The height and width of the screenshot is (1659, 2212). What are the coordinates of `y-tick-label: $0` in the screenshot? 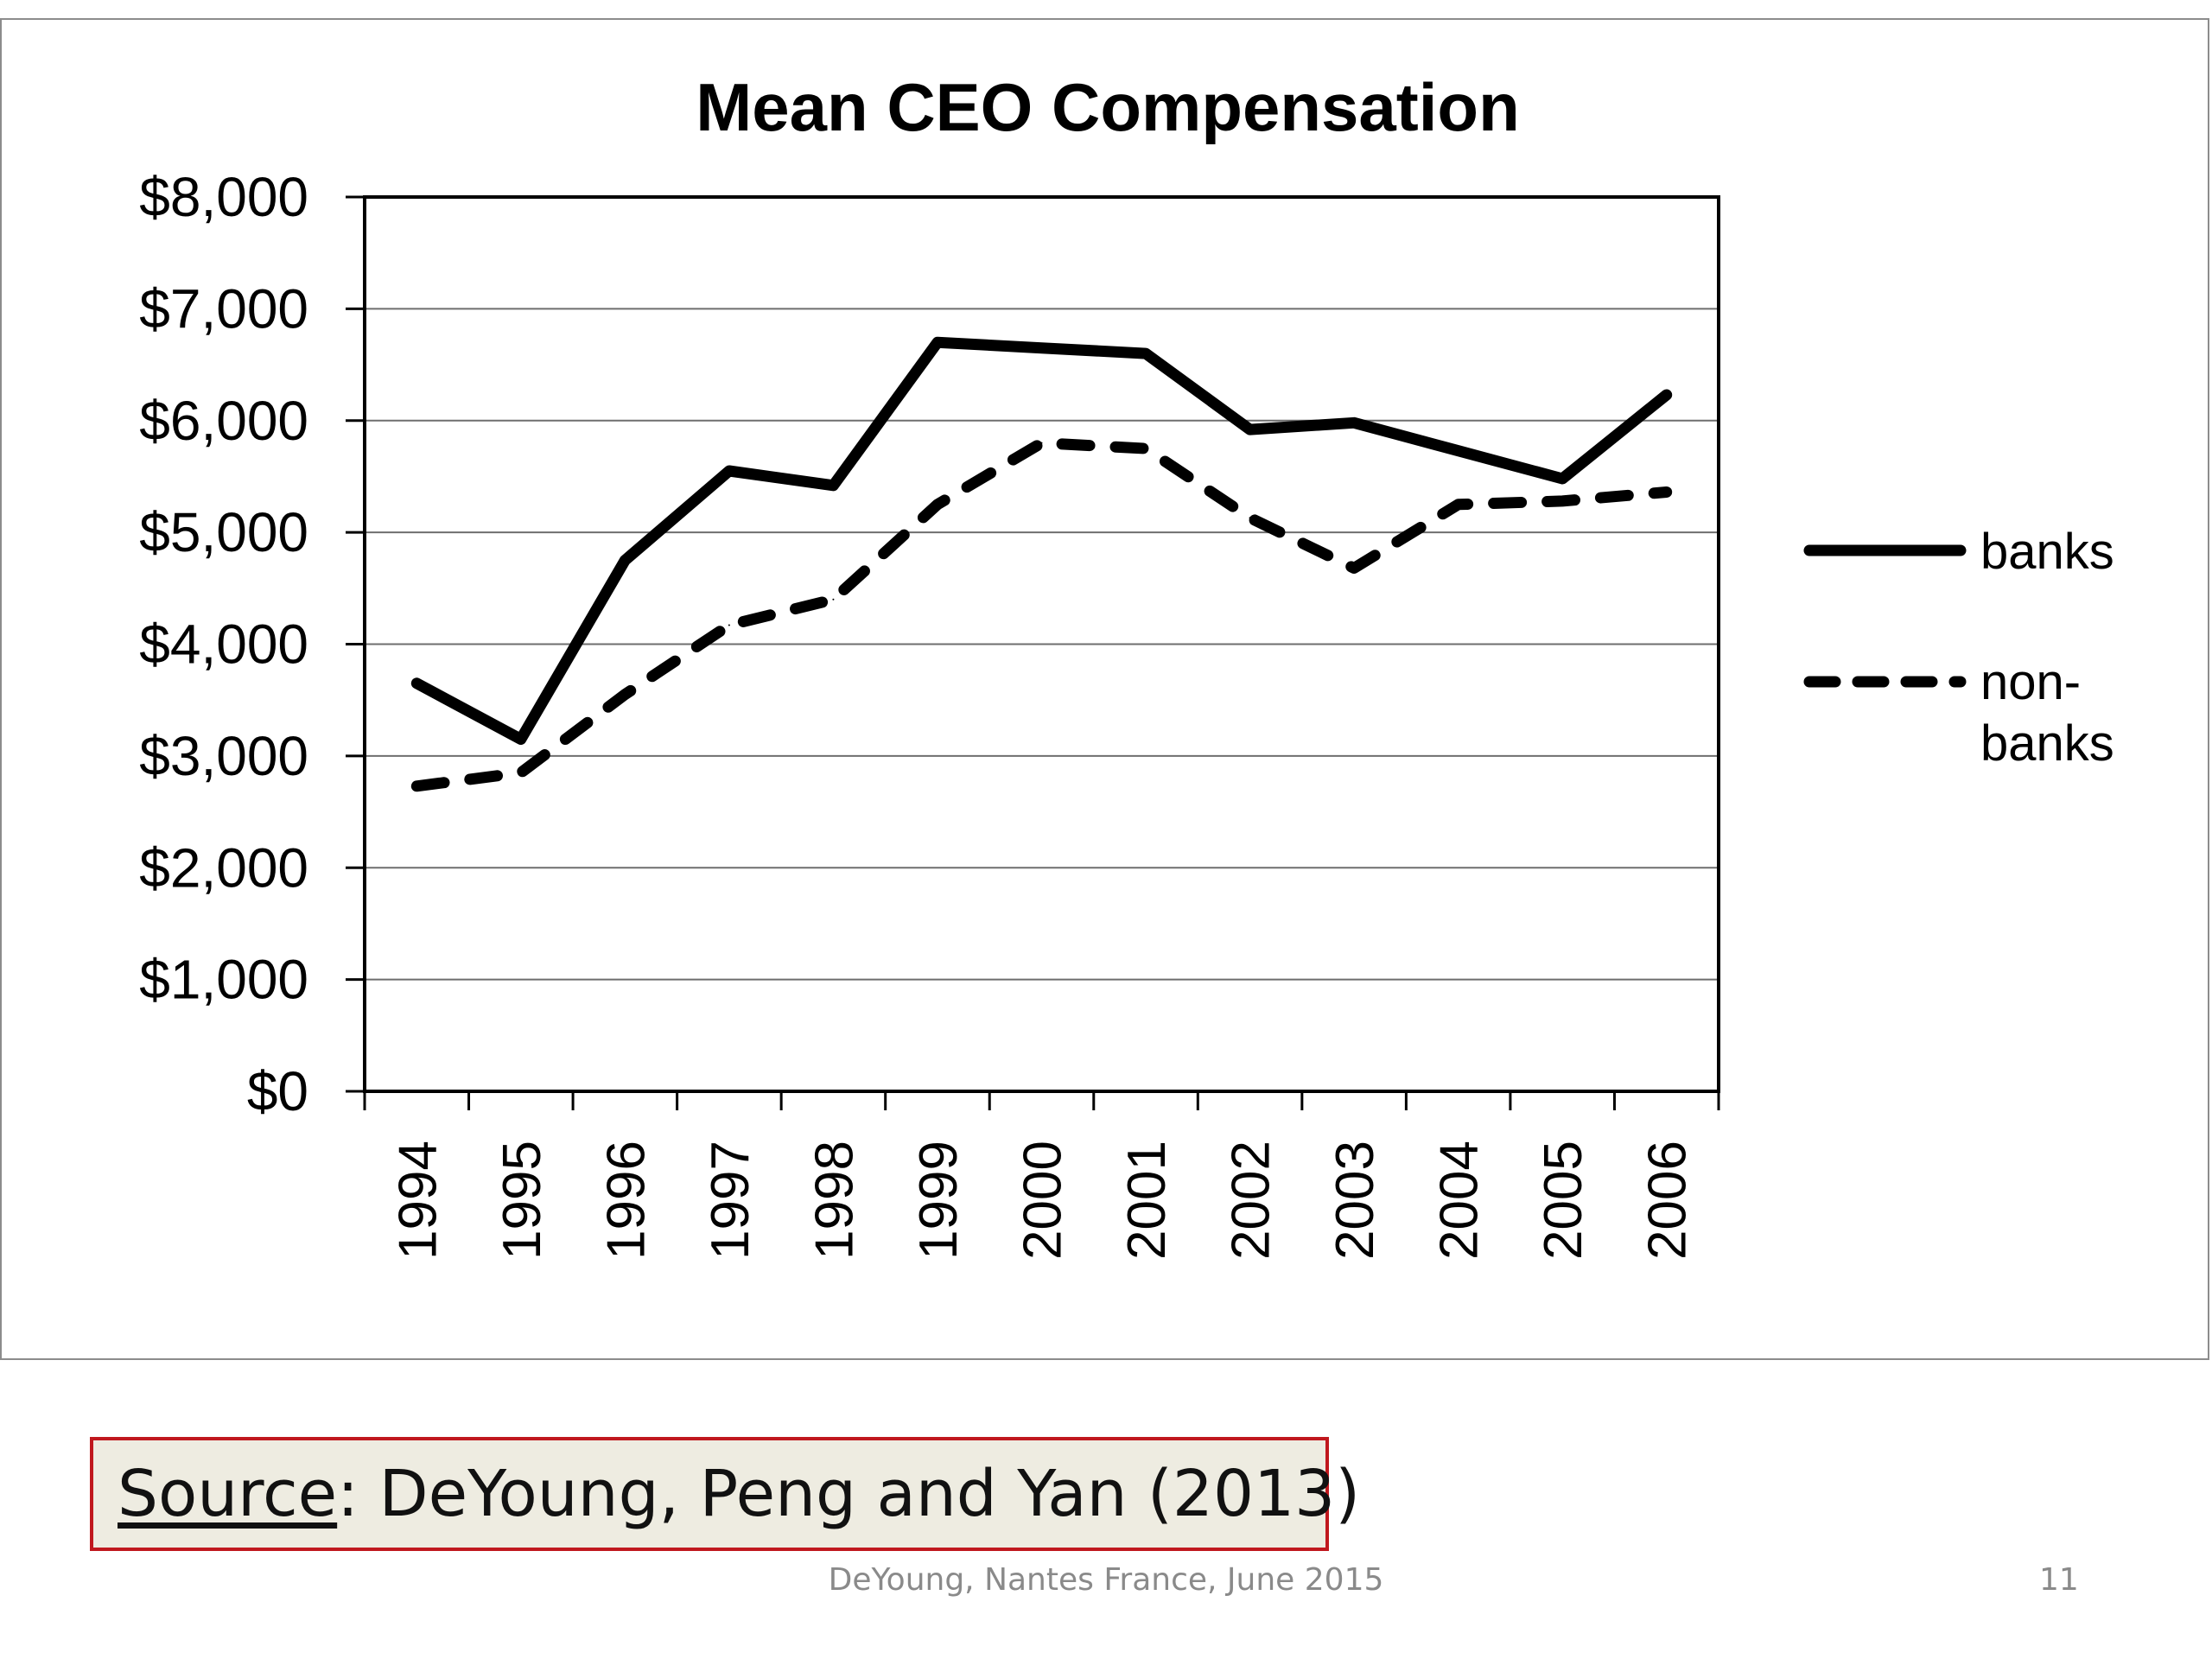 It's located at (277, 1091).